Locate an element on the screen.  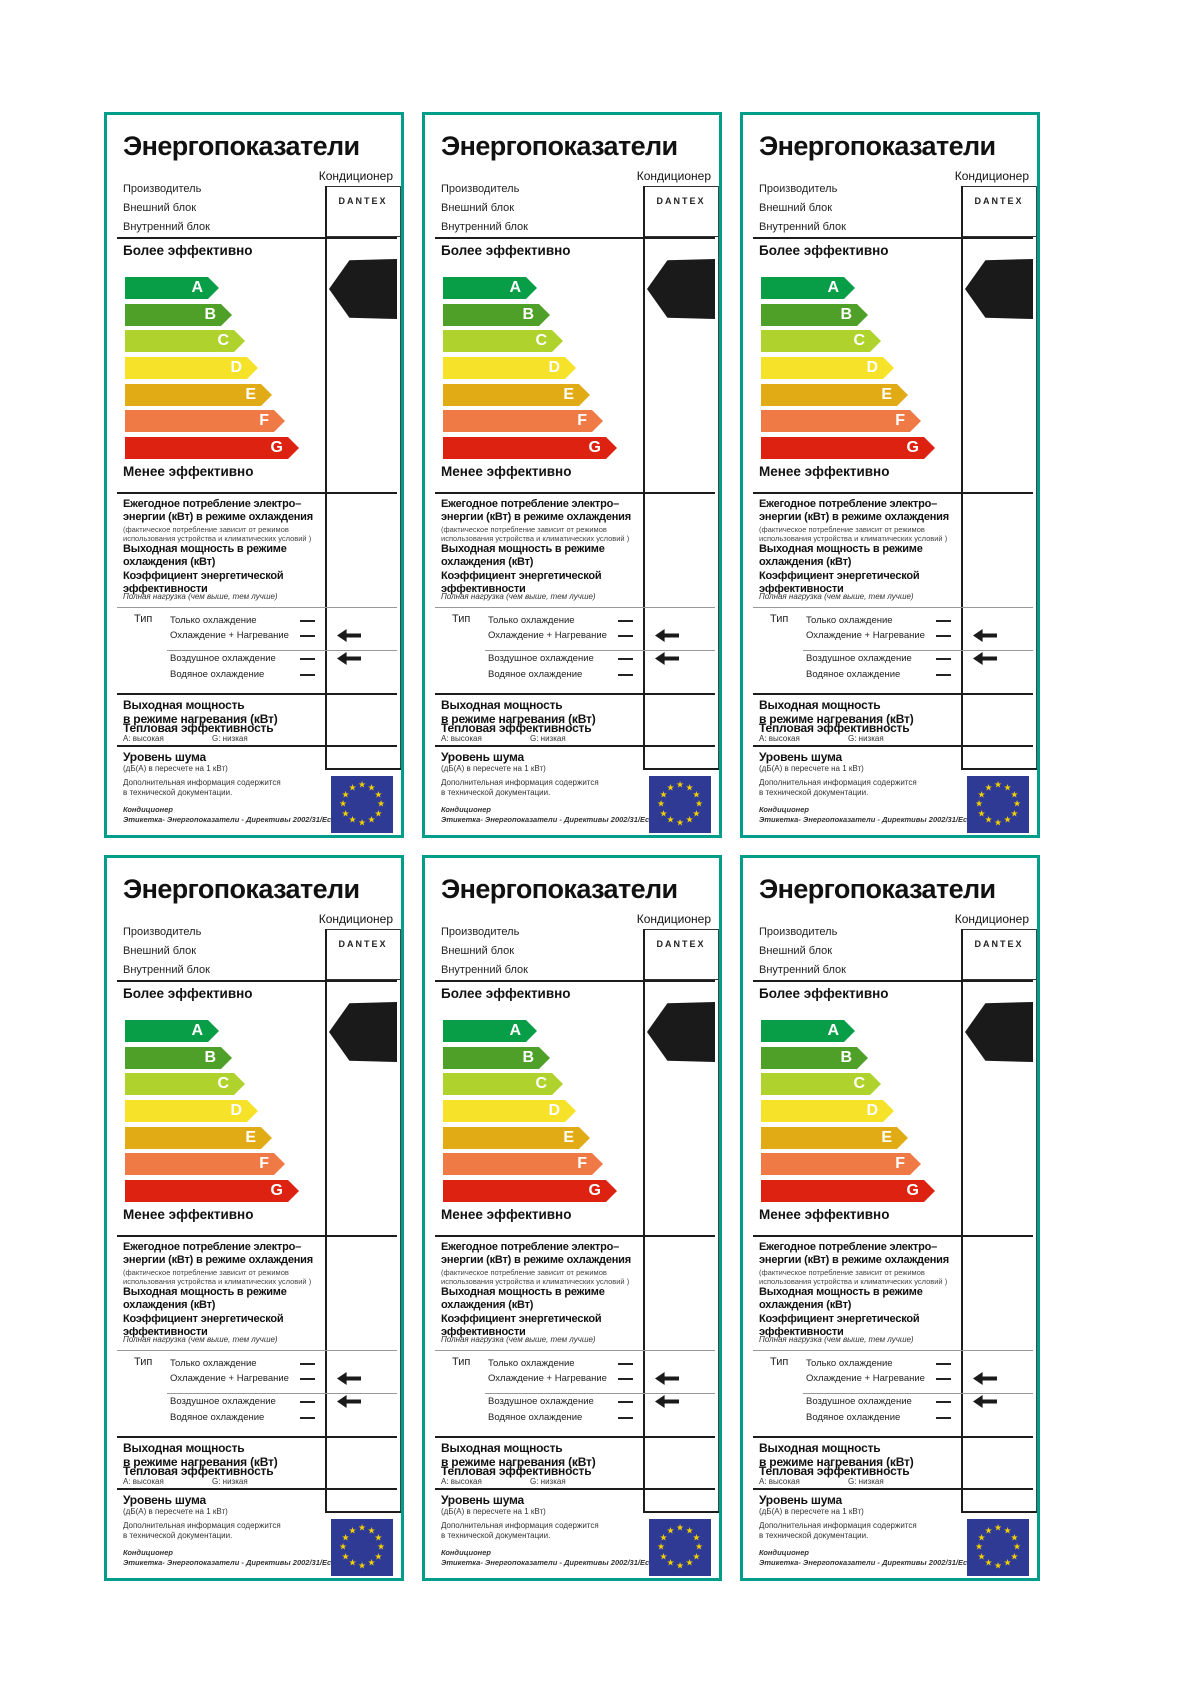
grade-letter: E is located at coordinates (568, 394).